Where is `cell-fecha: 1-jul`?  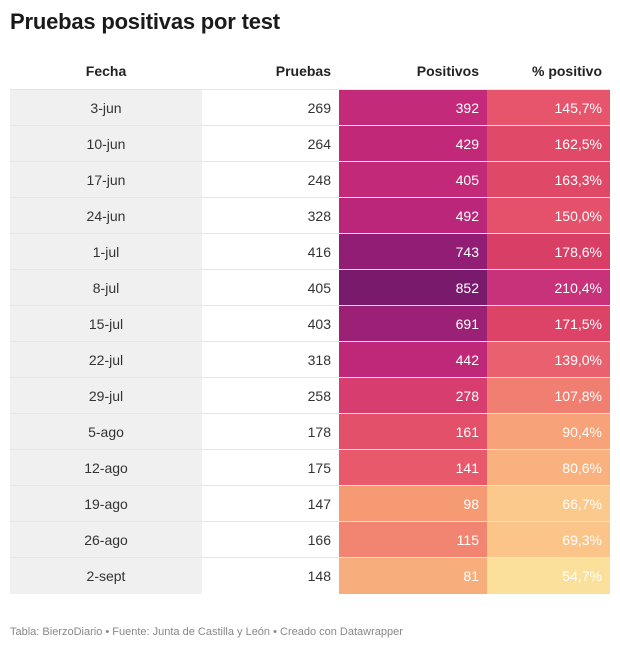 cell-fecha: 1-jul is located at coordinates (106, 251).